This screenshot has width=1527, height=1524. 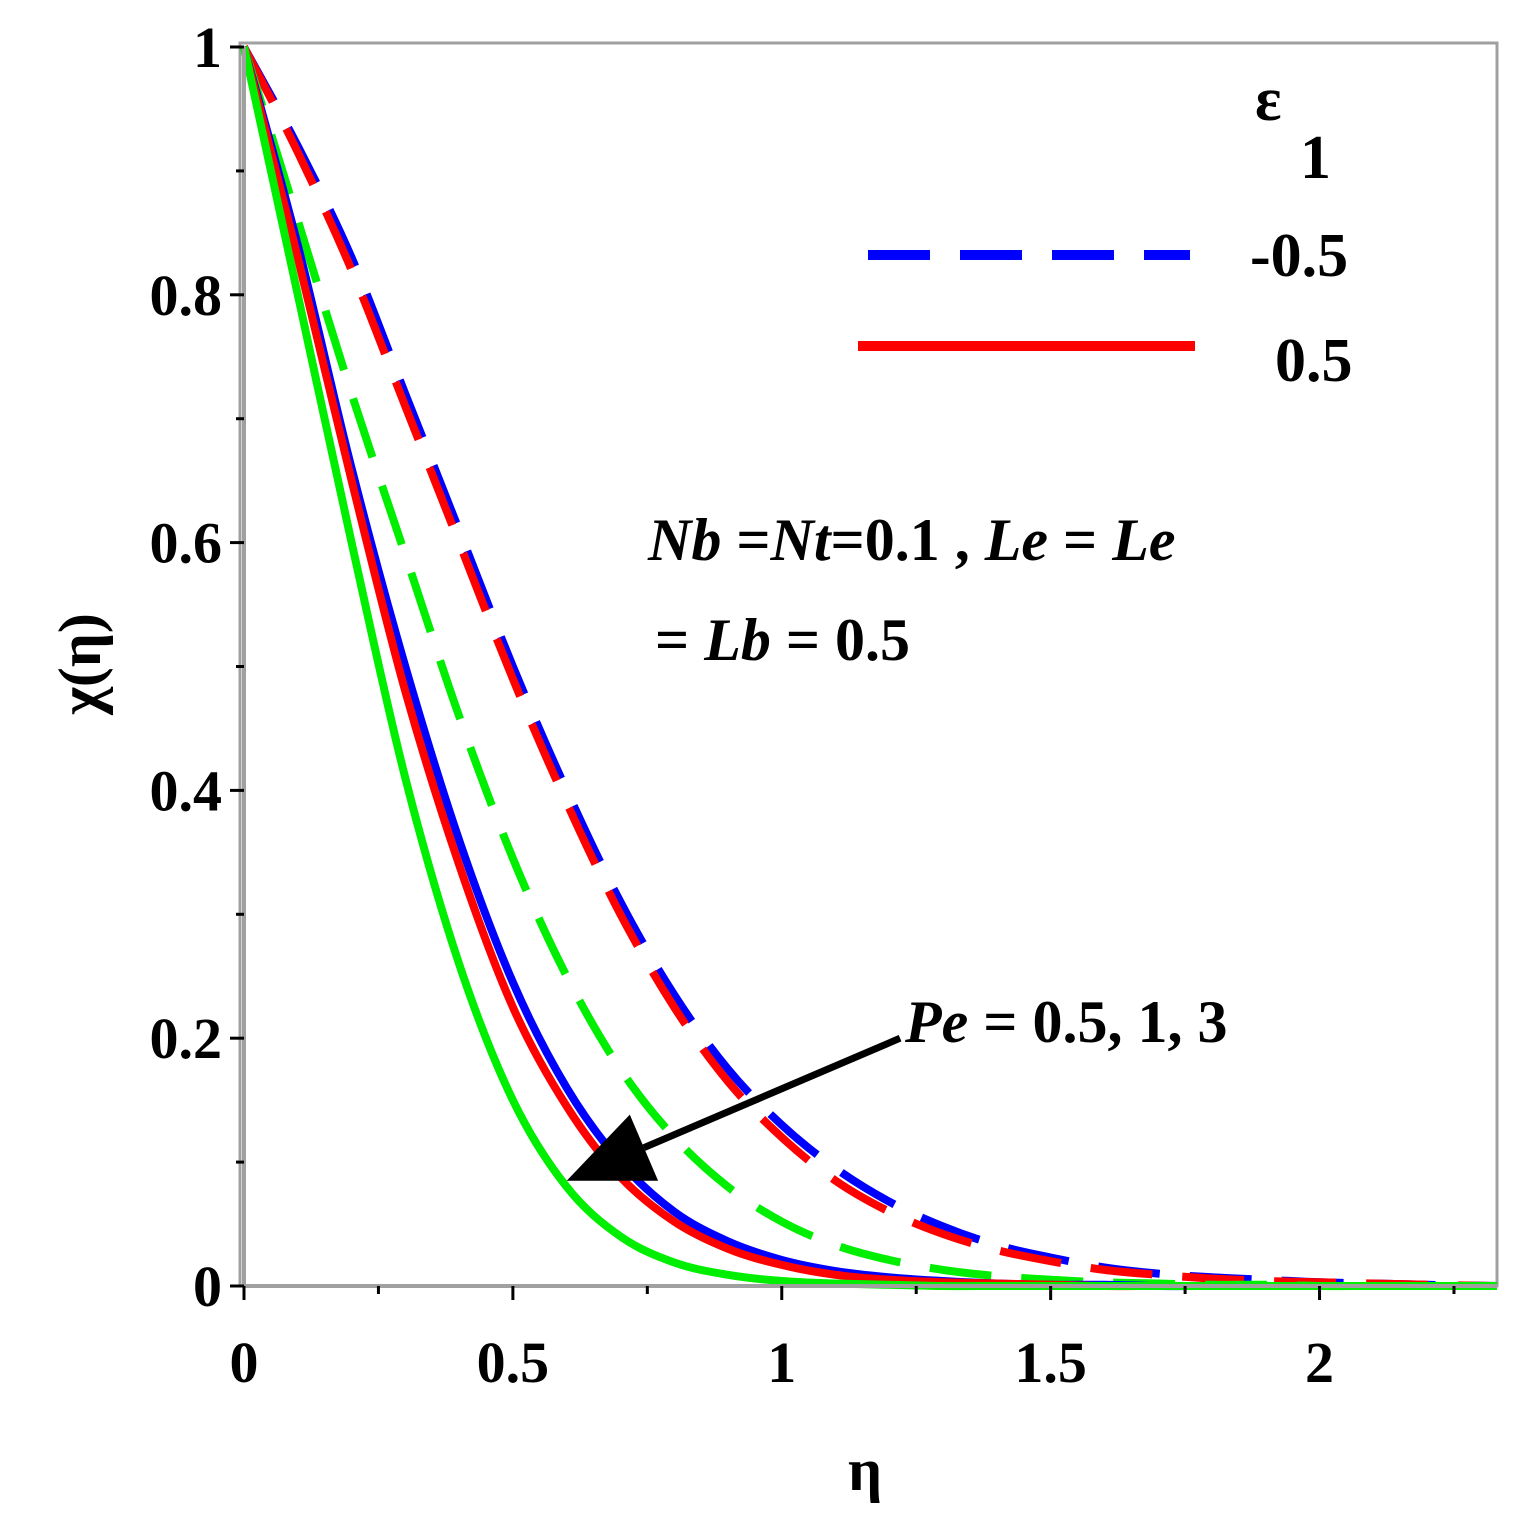 What do you see at coordinates (513, 1362) in the screenshot?
I see `x-tick-label: 0.5` at bounding box center [513, 1362].